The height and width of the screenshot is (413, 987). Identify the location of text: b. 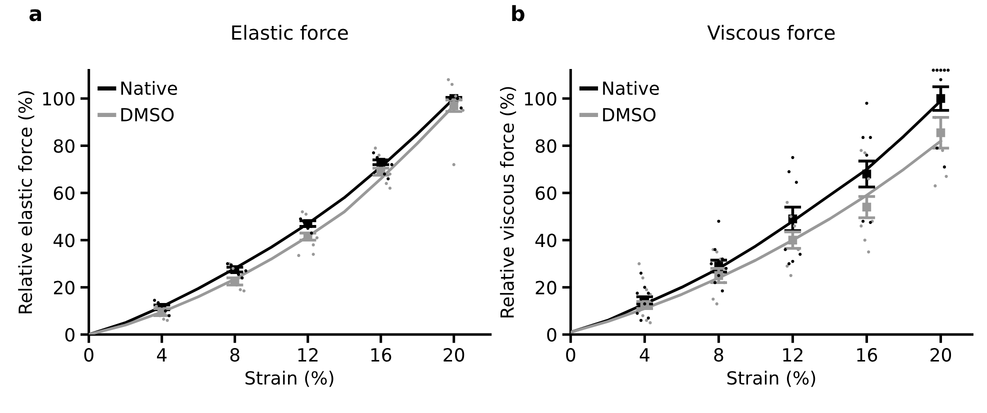
(518, 13).